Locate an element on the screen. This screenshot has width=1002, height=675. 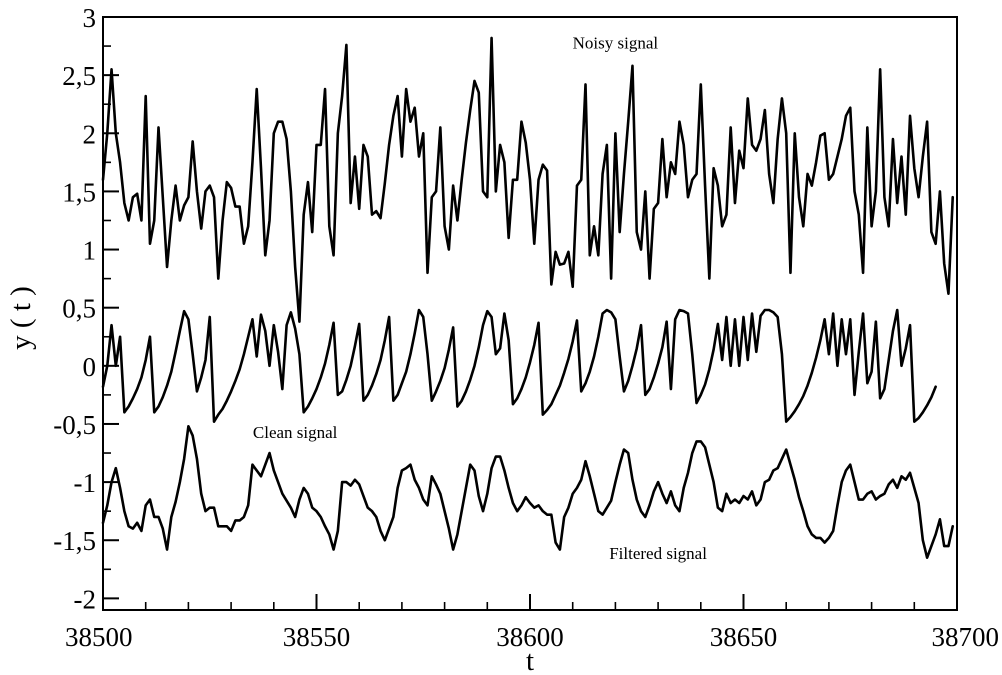
series-annotation: Filtered signal is located at coordinates (658, 553).